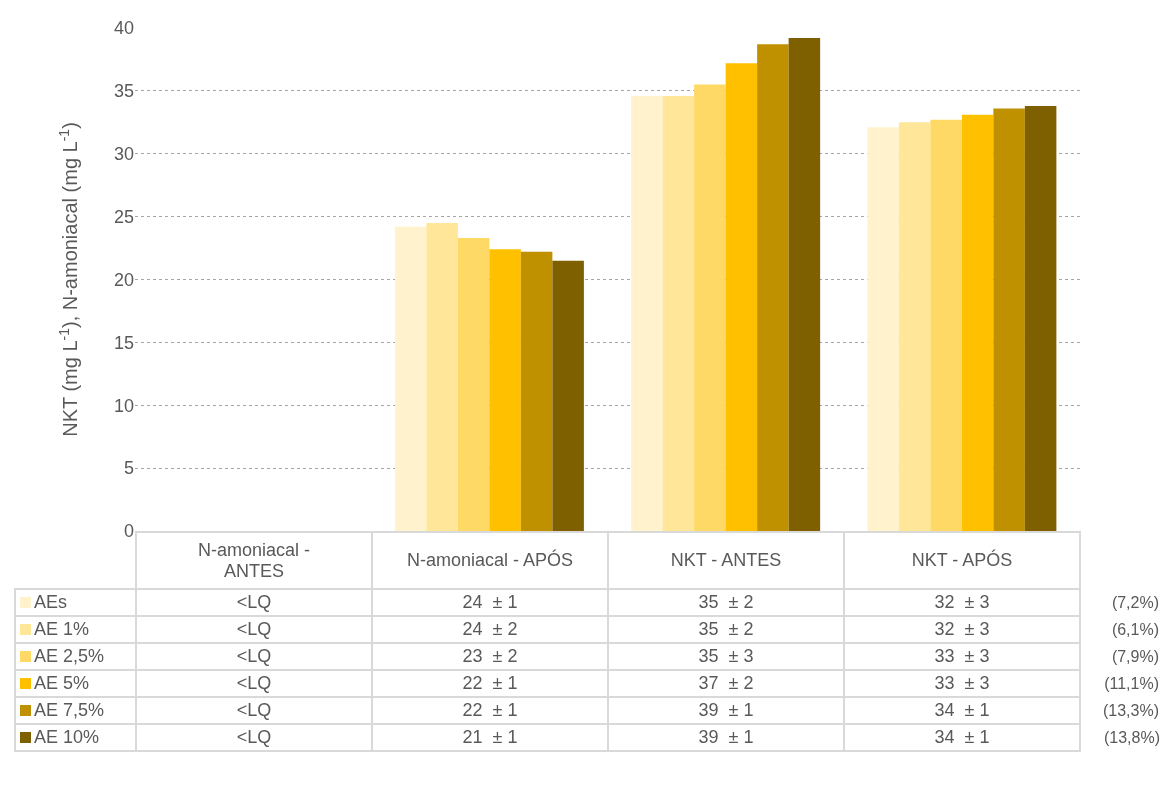  What do you see at coordinates (123, 28) in the screenshot?
I see `y-tick-label: 40` at bounding box center [123, 28].